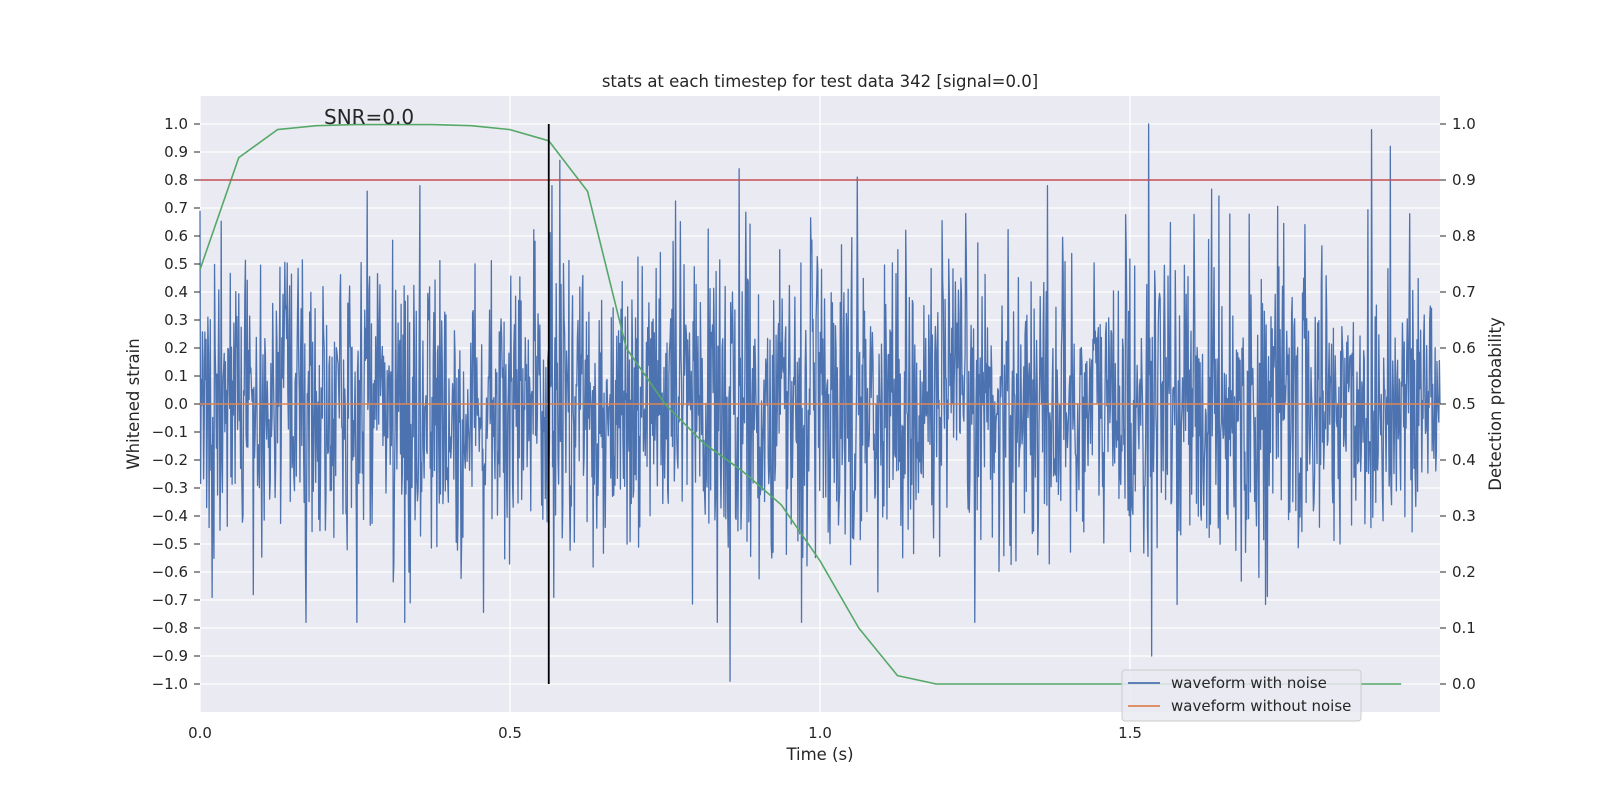  What do you see at coordinates (133, 403) in the screenshot?
I see `y-axis-label: Whitened strain` at bounding box center [133, 403].